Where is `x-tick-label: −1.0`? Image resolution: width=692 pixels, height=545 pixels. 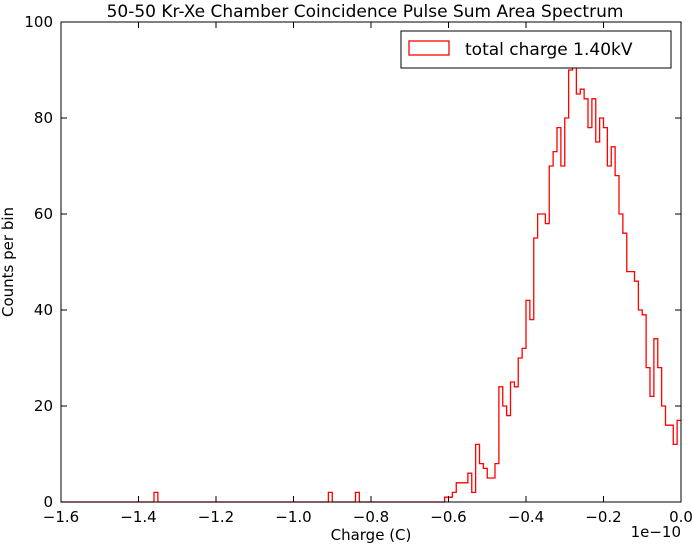
x-tick-label: −1.0 is located at coordinates (293, 517).